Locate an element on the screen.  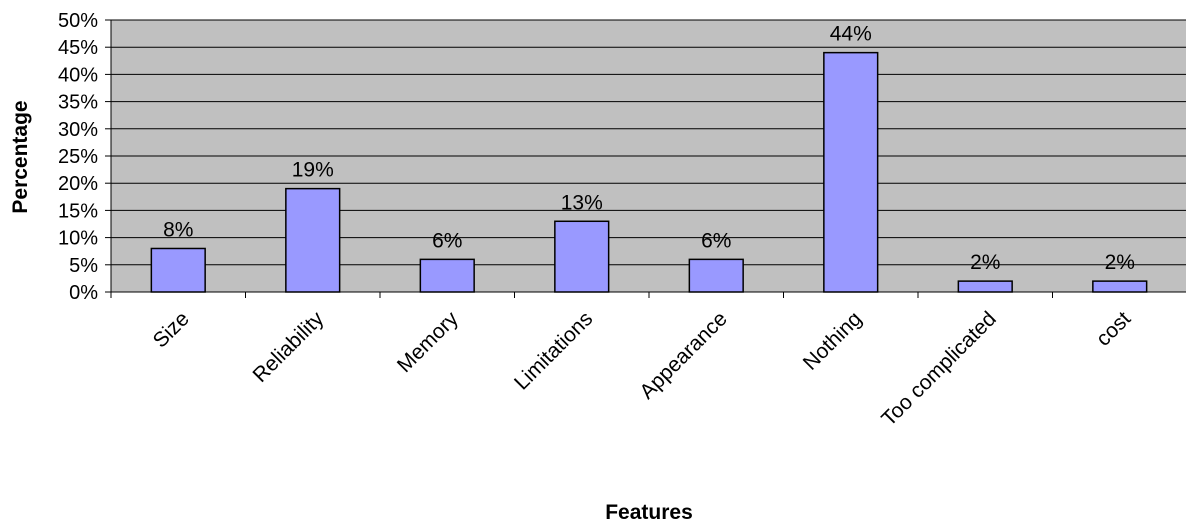
y-tick-label: 20% is located at coordinates (78, 184).